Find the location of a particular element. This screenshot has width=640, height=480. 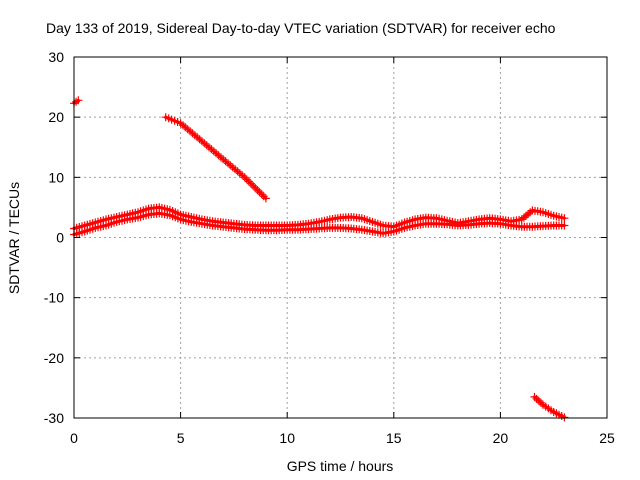

y-tick-label: -10 is located at coordinates (54, 298).